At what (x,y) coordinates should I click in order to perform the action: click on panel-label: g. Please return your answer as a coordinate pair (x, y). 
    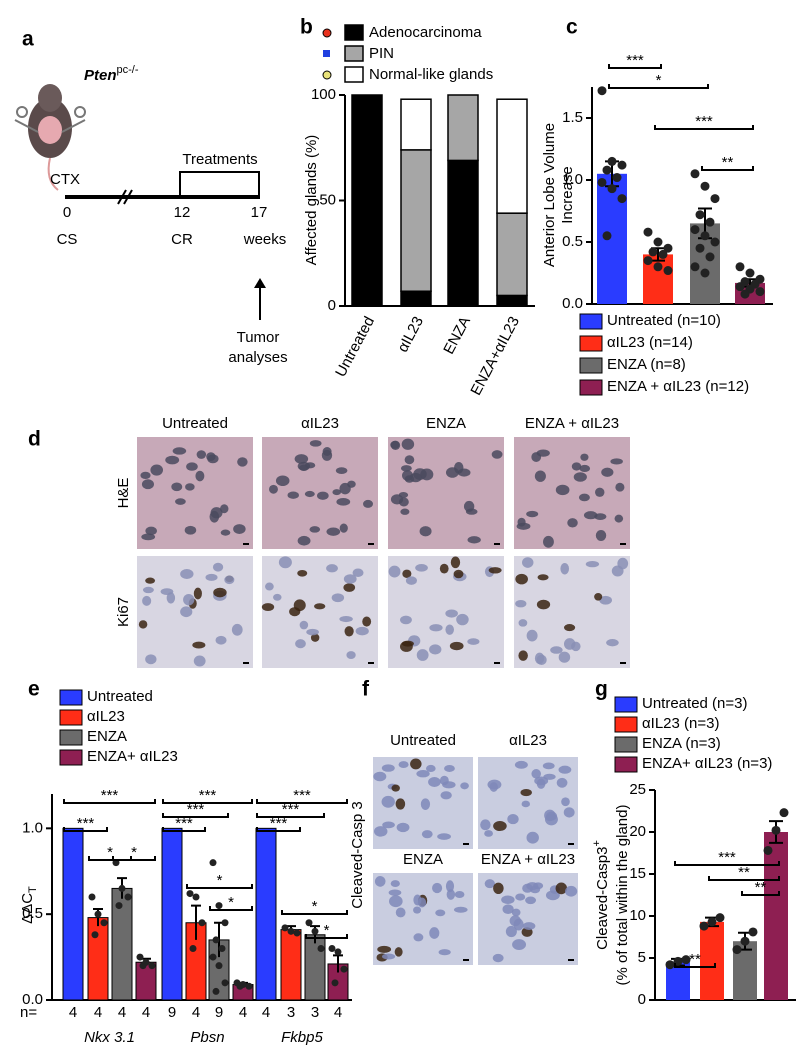
    Looking at the image, I should click on (601, 689).